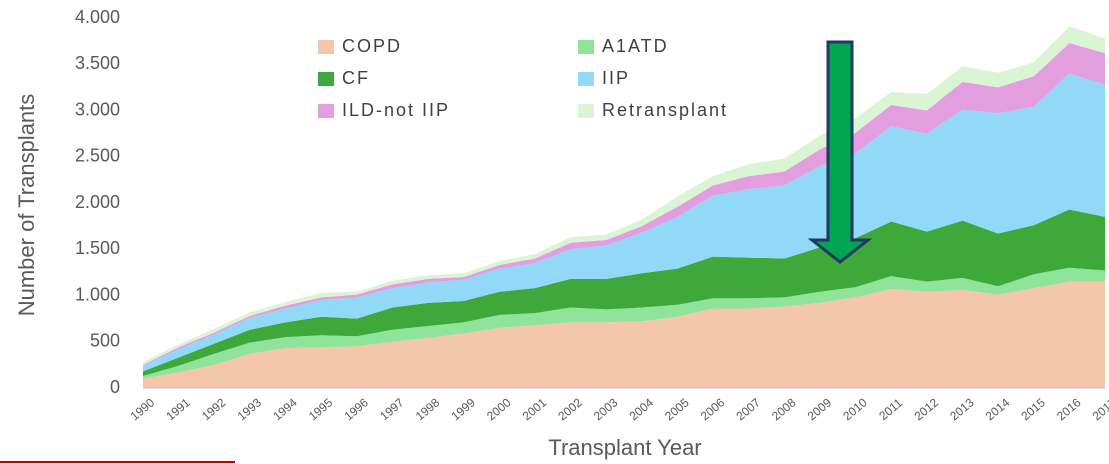  Describe the element at coordinates (97, 202) in the screenshot. I see `y-tick-label: 2.000` at that location.